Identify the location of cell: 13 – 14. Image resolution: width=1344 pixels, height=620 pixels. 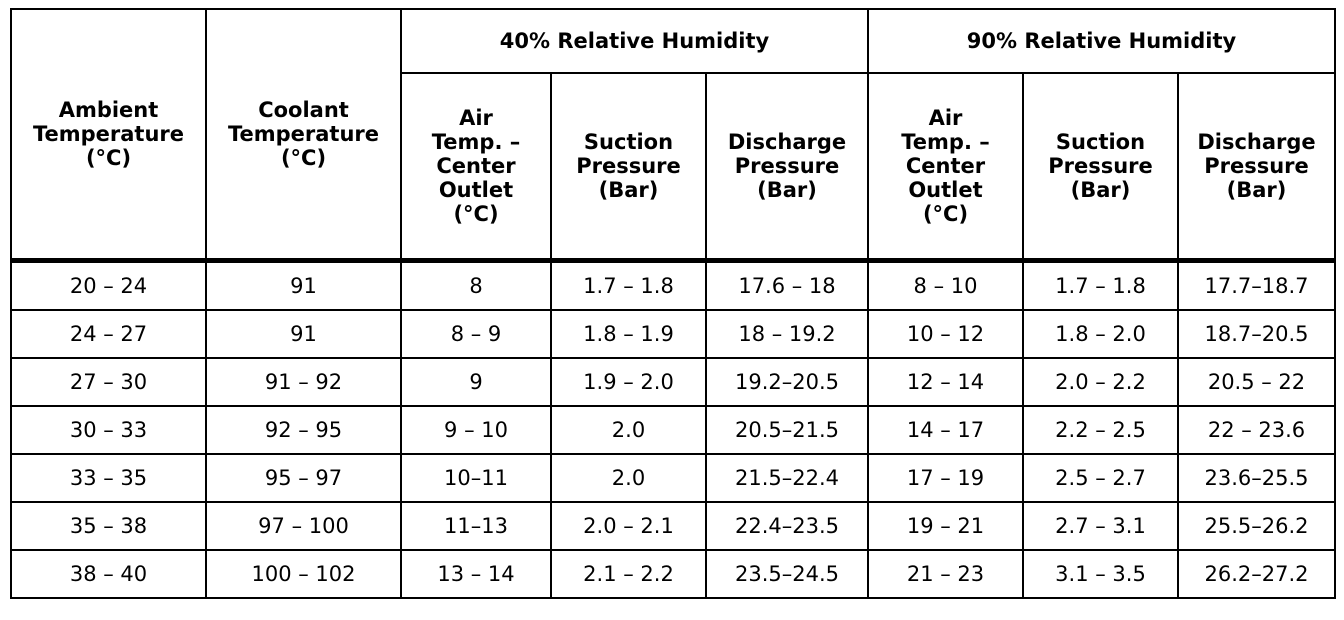
(476, 574).